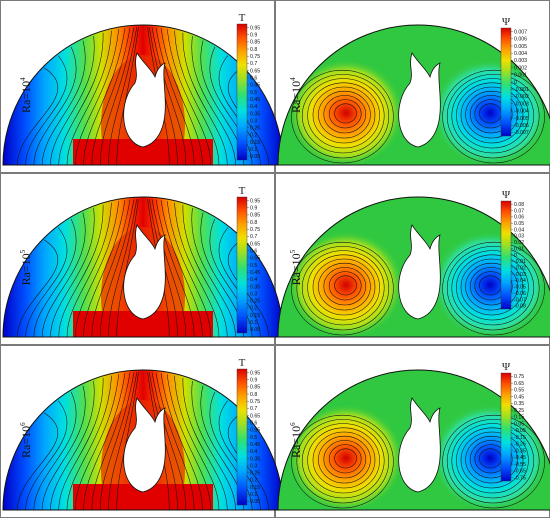 Image resolution: width=550 pixels, height=518 pixels. What do you see at coordinates (242, 363) in the screenshot?
I see `temperature-colorbar-row-3-title: T` at bounding box center [242, 363].